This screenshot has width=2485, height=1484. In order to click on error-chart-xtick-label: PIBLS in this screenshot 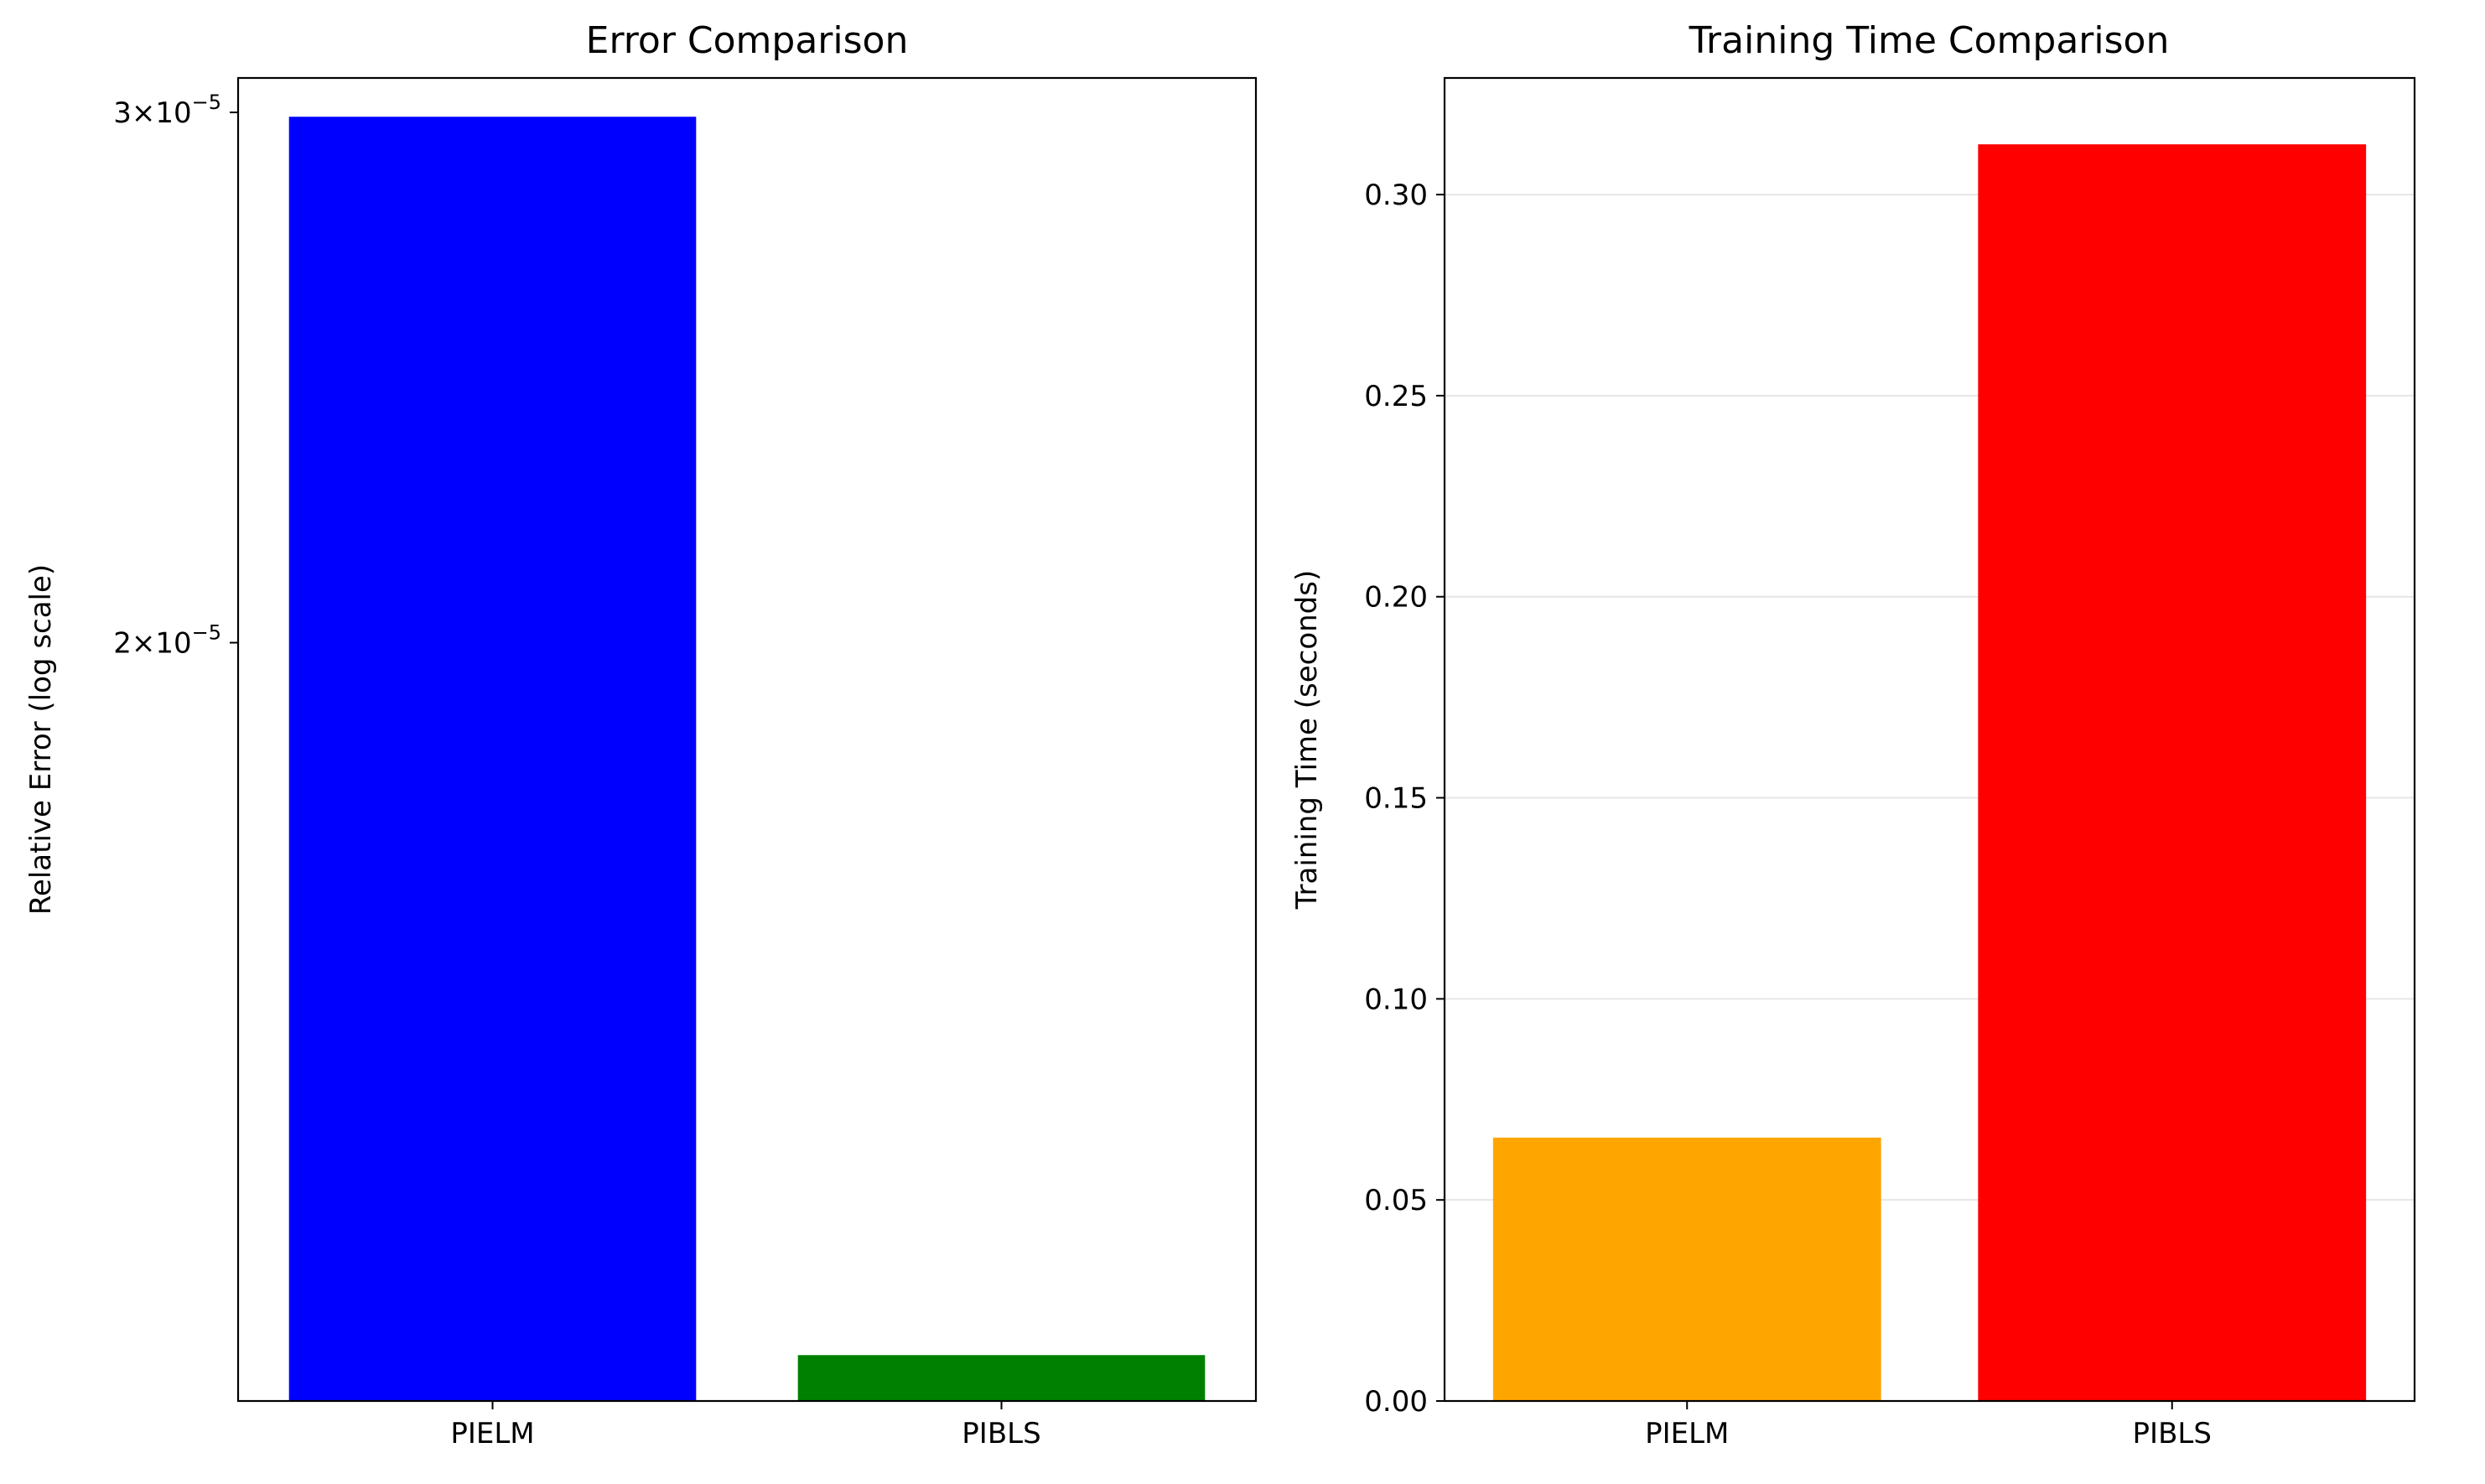, I will do `click(1001, 1433)`.